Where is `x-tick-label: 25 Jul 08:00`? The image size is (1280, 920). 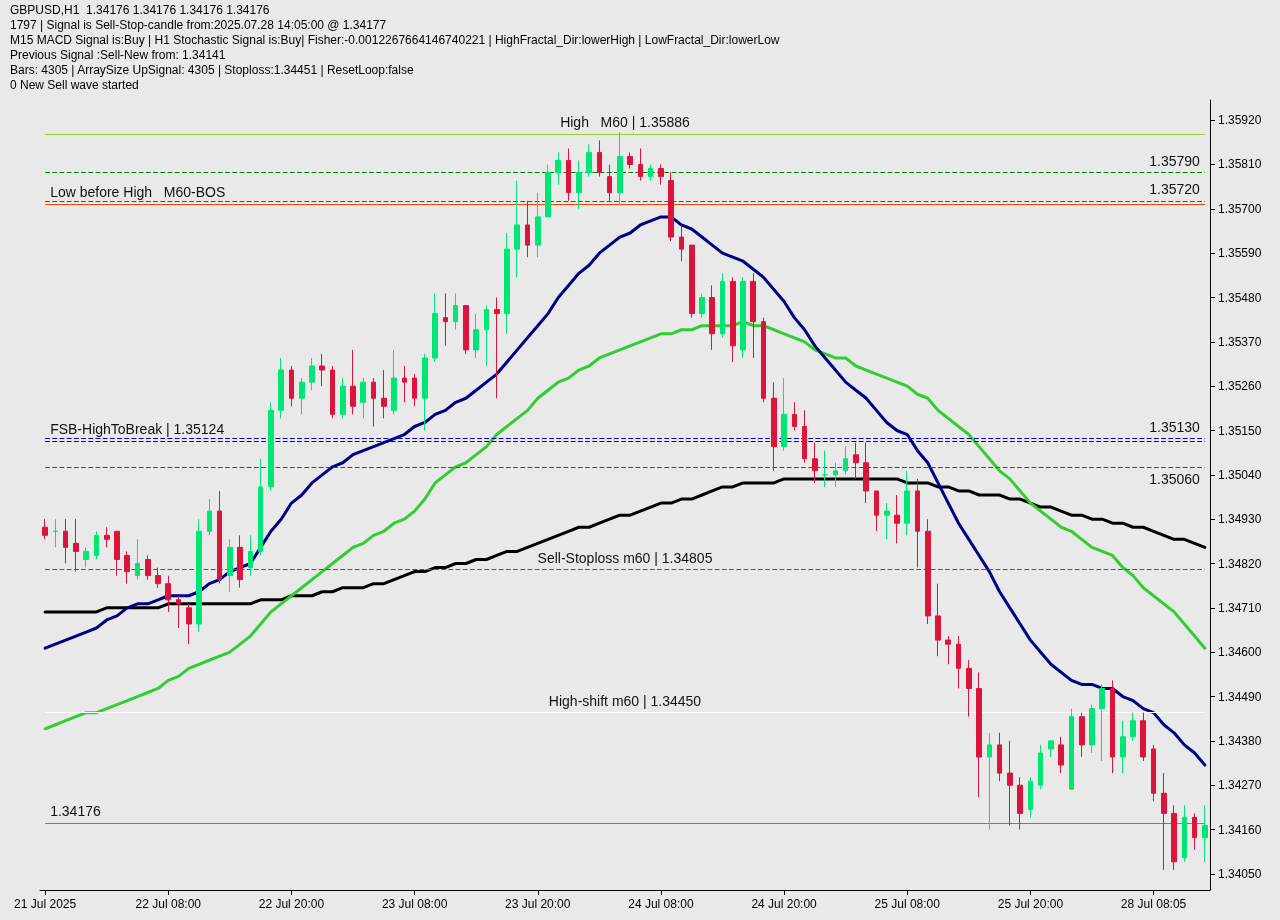 x-tick-label: 25 Jul 08:00 is located at coordinates (907, 904).